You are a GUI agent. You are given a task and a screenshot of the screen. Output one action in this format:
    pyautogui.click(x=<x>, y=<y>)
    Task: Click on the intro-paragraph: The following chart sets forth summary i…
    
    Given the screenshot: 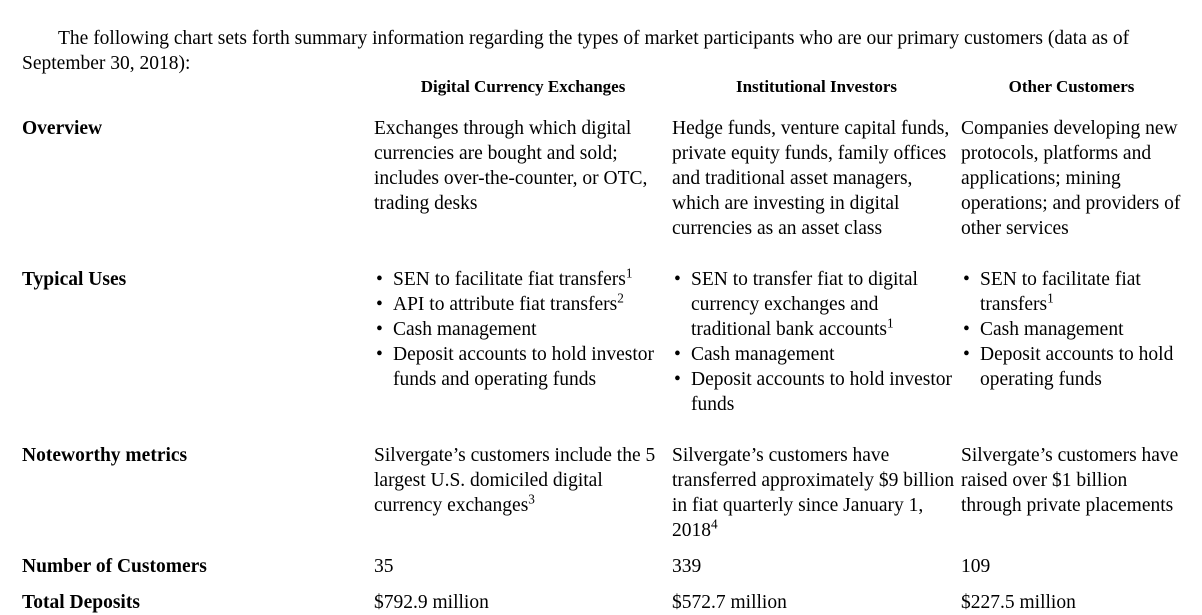 What is the action you would take?
    pyautogui.click(x=576, y=50)
    